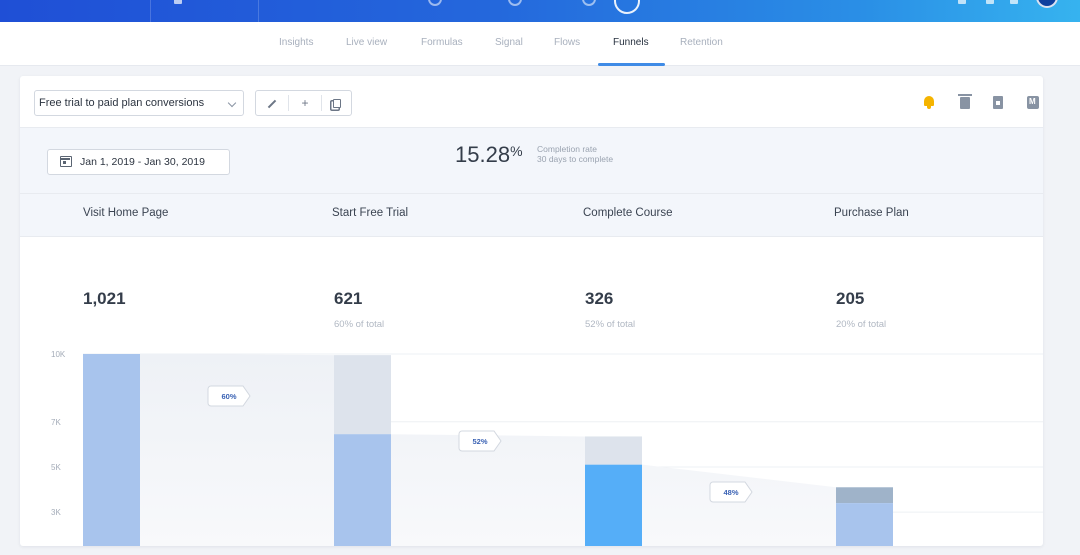 The image size is (1080, 555). What do you see at coordinates (567, 42) in the screenshot?
I see `tab-flows: Flows` at bounding box center [567, 42].